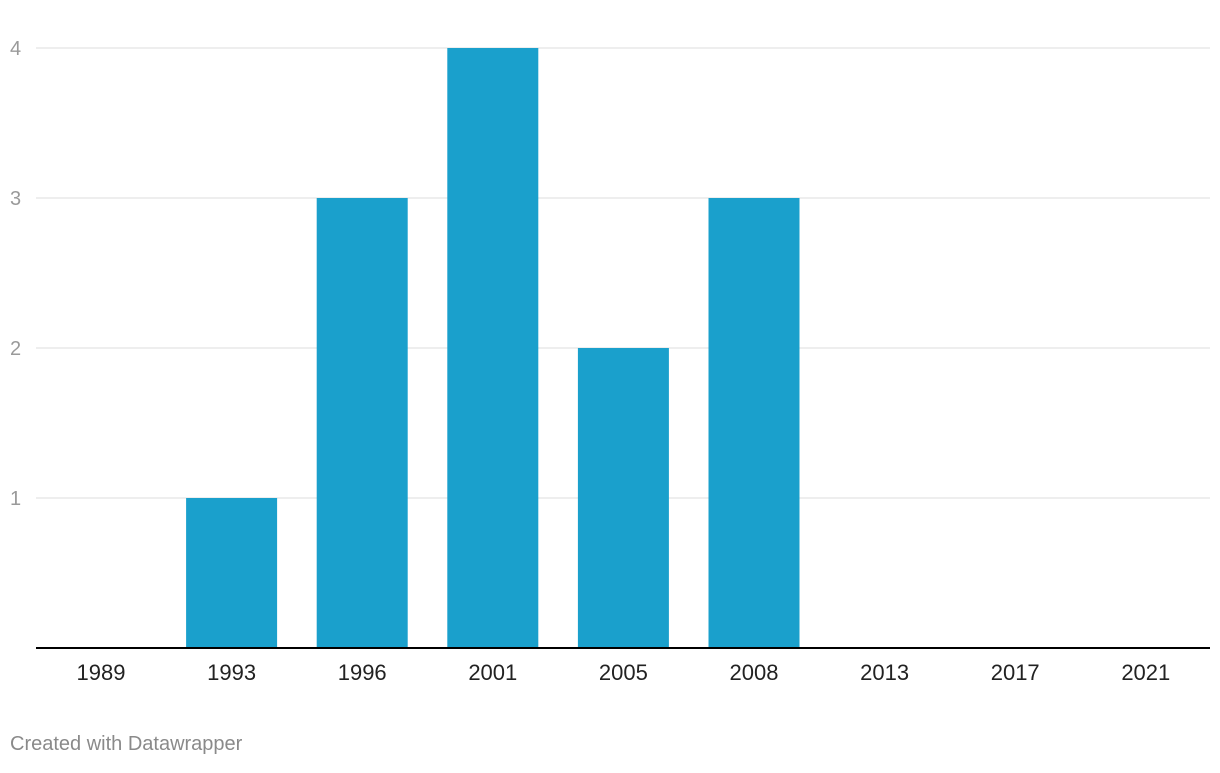 The height and width of the screenshot is (773, 1220). I want to click on credit-text: Created with Datawrapper, so click(126, 744).